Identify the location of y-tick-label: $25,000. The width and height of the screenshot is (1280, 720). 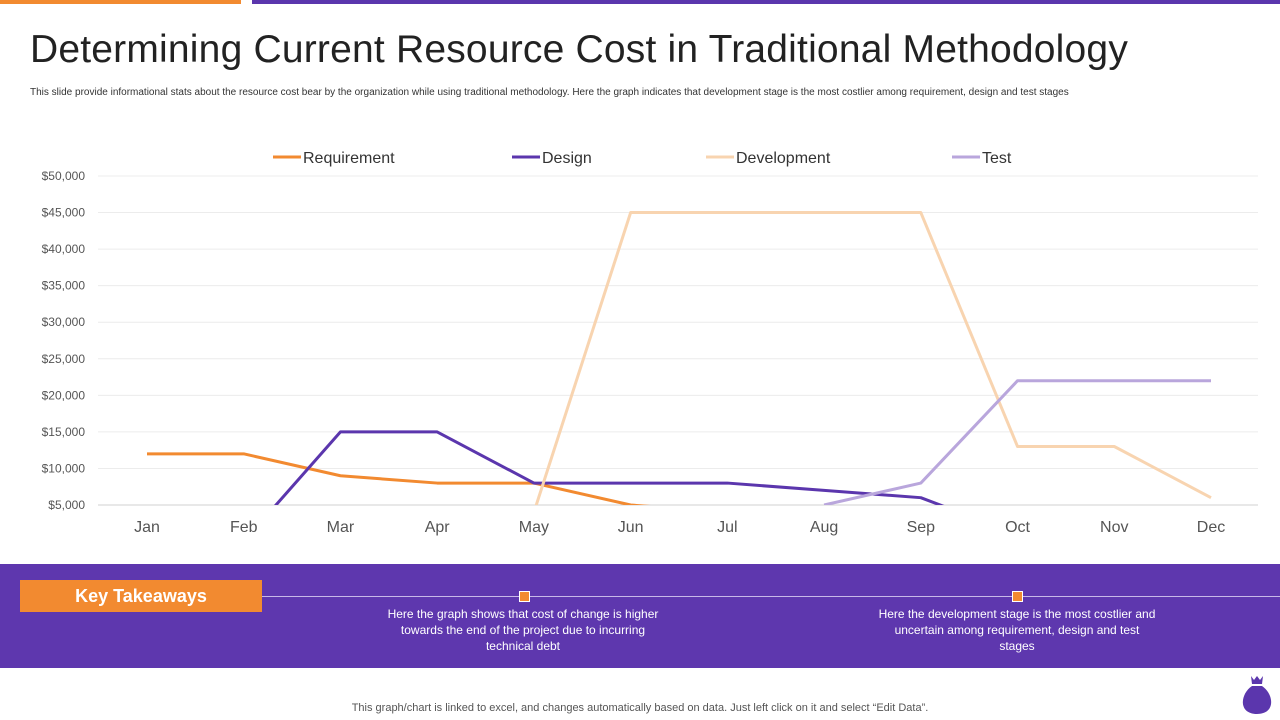
(64, 359).